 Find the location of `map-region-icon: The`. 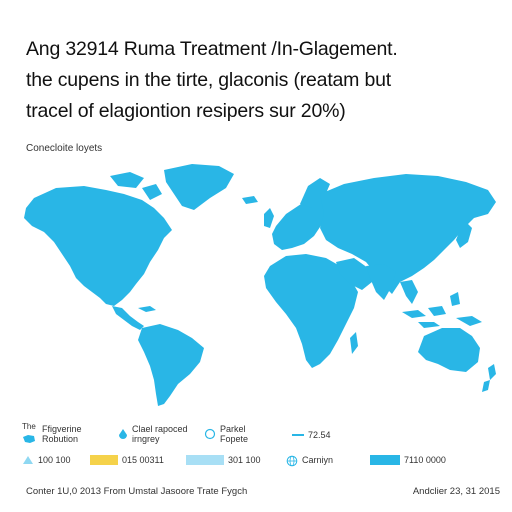

map-region-icon: The is located at coordinates (30, 434).